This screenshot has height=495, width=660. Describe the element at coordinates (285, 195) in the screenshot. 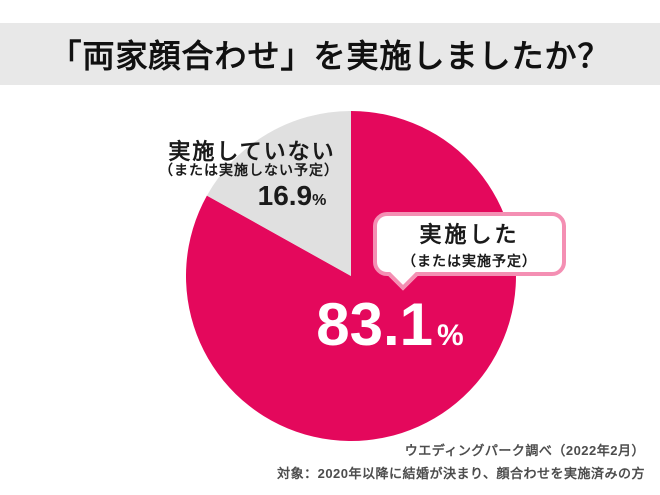

I see `not-conducted-value-number: 16.9` at that location.